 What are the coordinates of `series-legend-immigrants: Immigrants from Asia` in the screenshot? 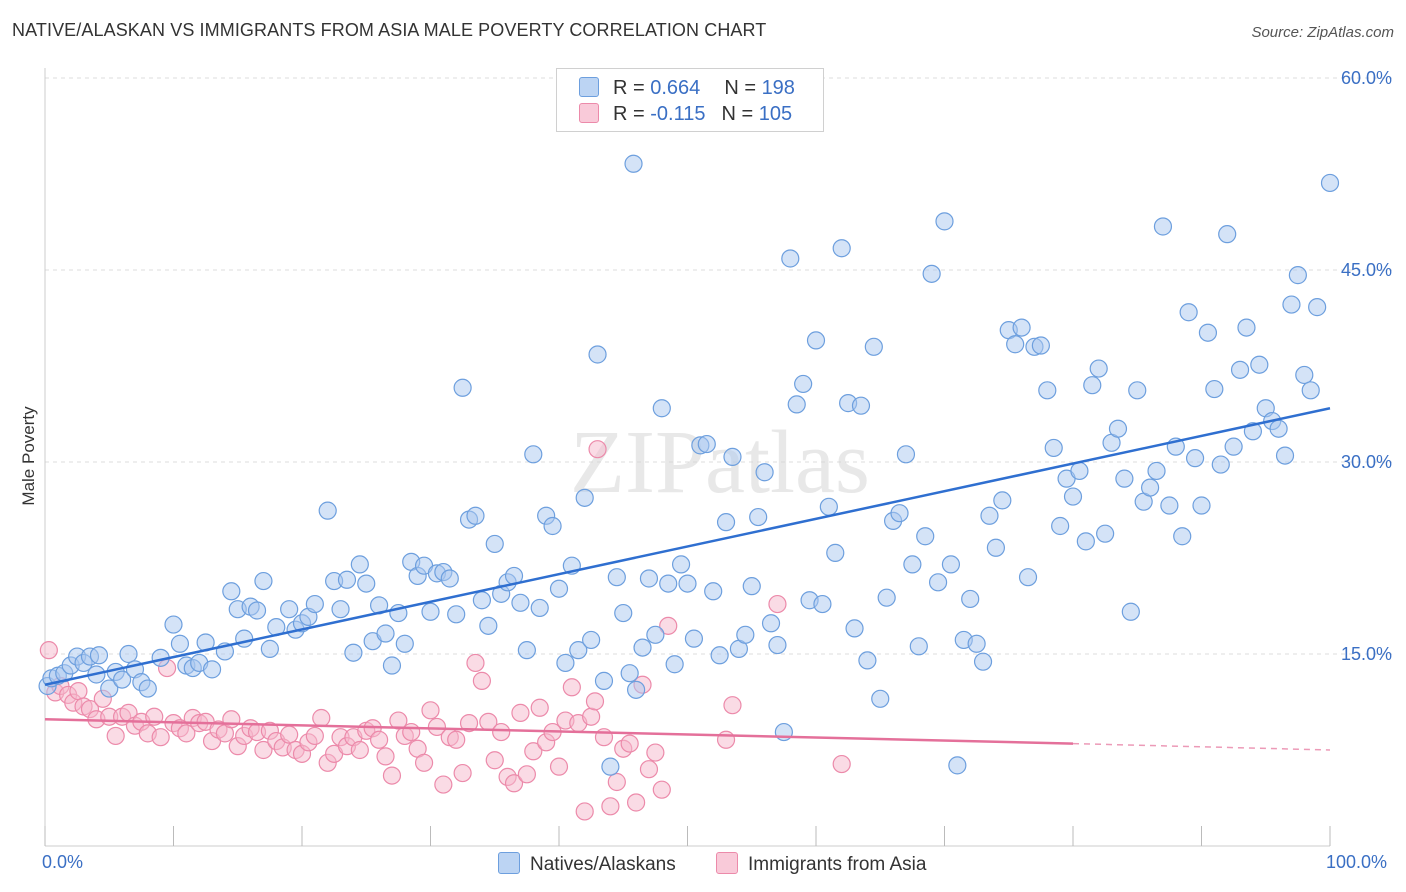 It's located at (821, 864).